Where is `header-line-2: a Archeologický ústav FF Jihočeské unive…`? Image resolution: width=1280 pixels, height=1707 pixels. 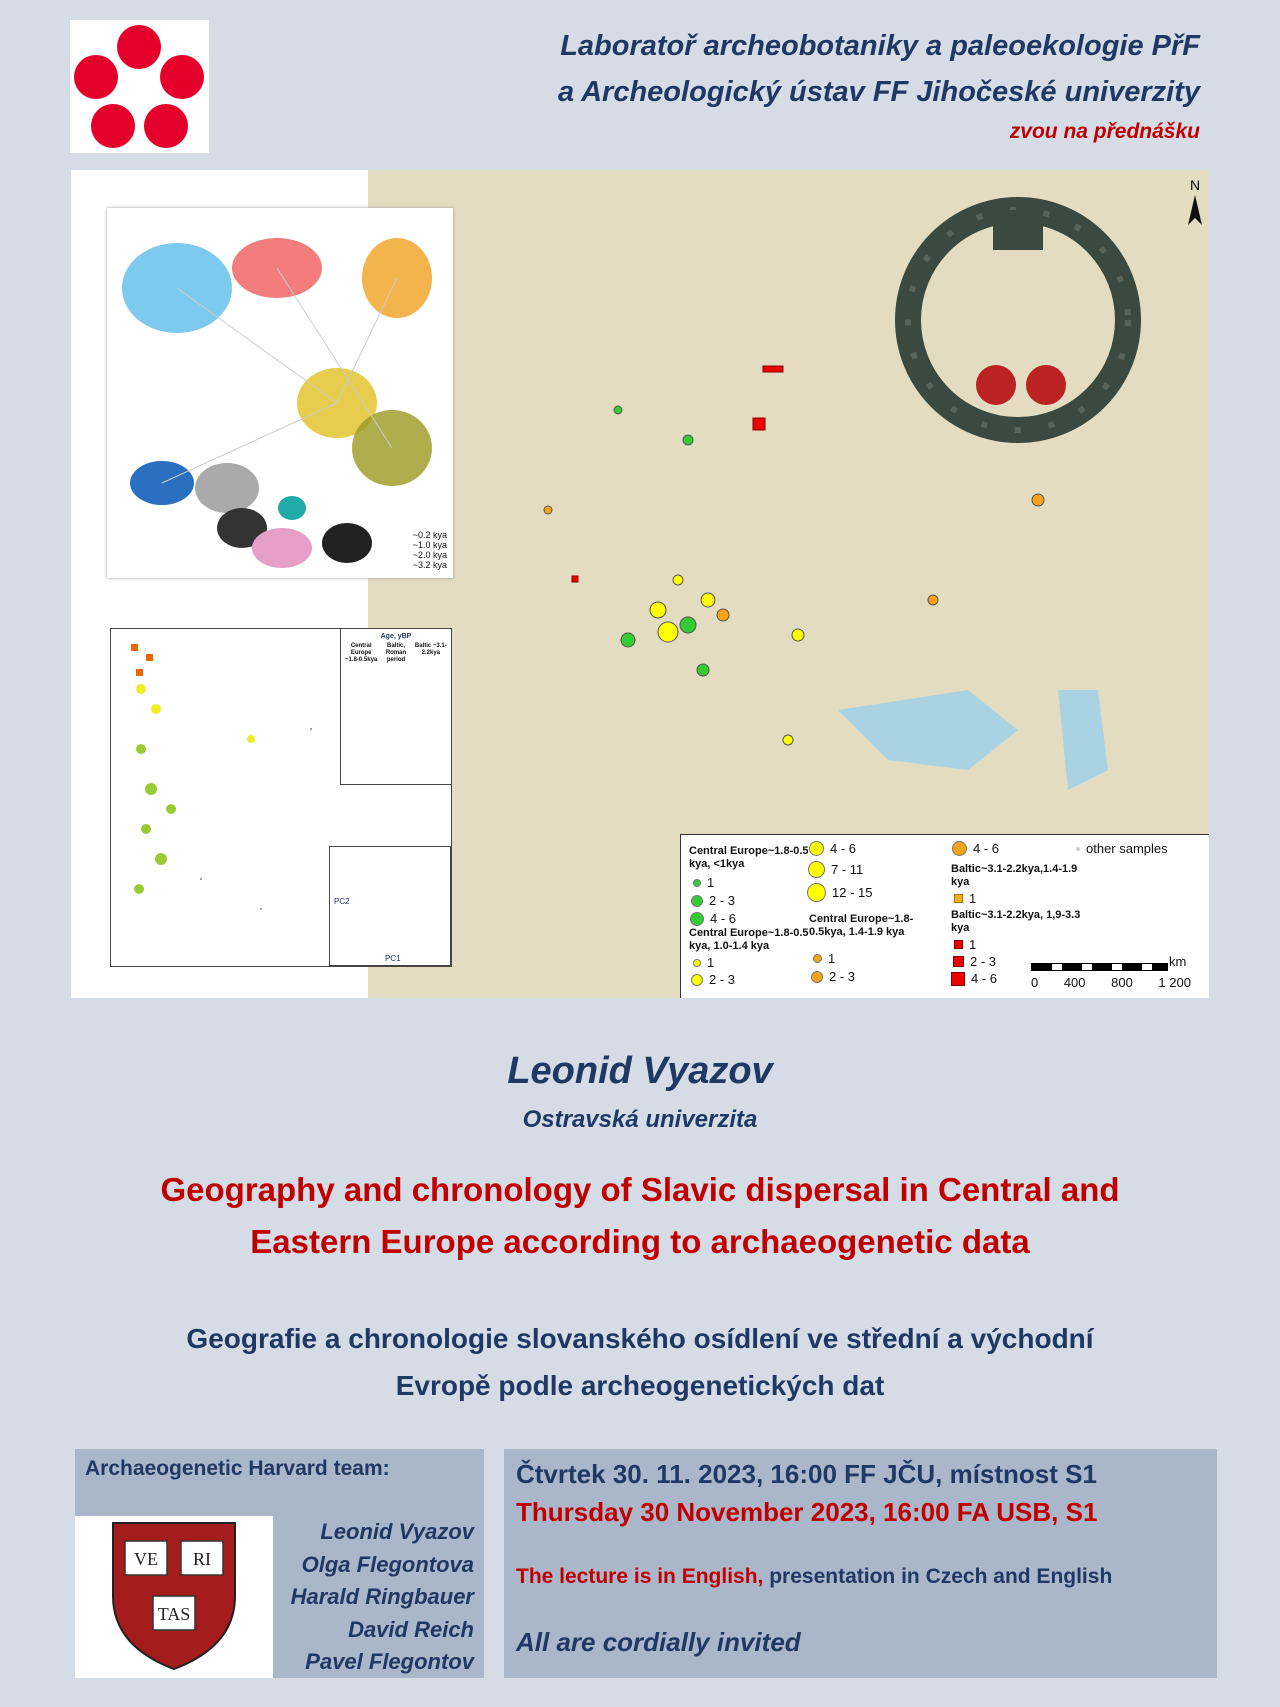 header-line-2: a Archeologický ústav FF Jihočeské unive… is located at coordinates (879, 92).